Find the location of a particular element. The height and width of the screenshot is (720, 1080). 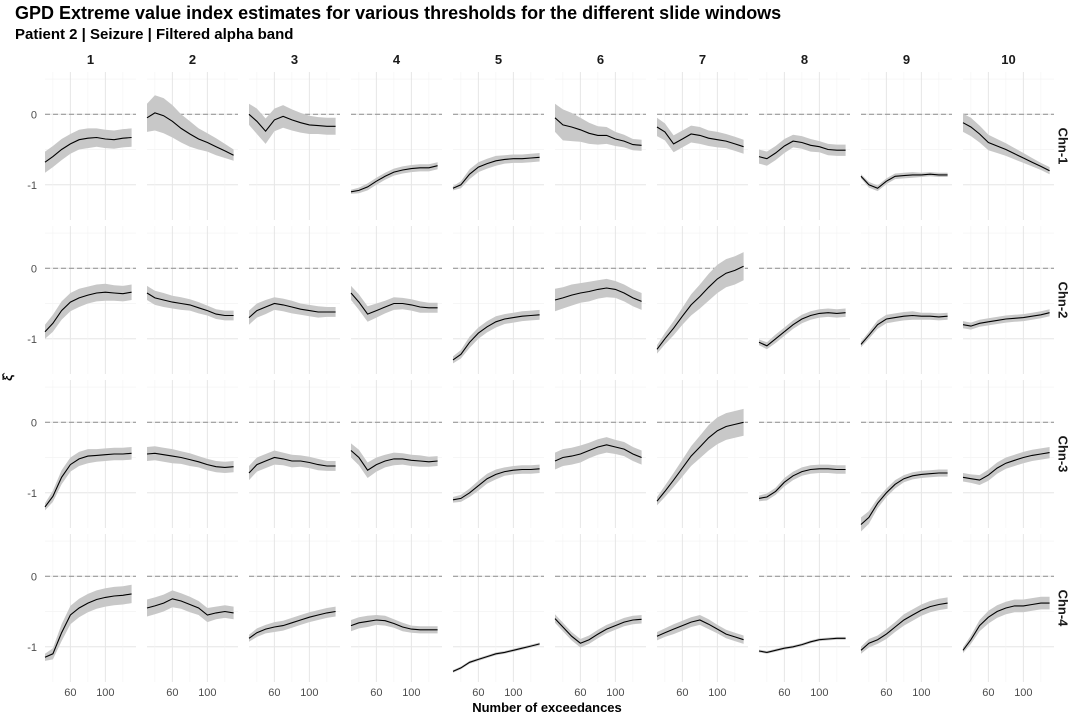

column-strip-label: 3 is located at coordinates (294, 59).